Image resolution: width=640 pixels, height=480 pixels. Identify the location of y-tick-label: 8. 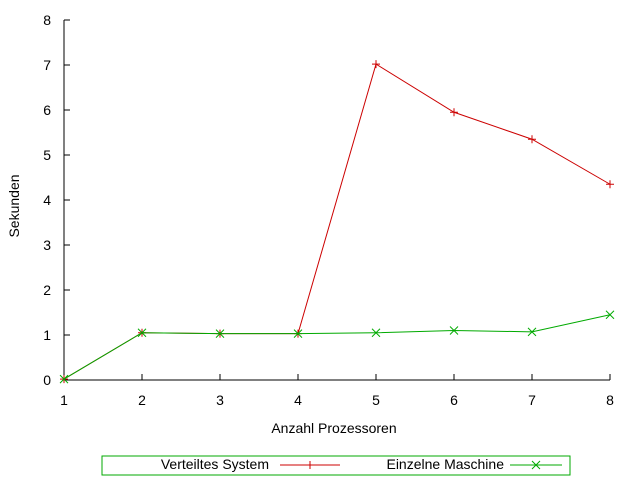
(47, 20).